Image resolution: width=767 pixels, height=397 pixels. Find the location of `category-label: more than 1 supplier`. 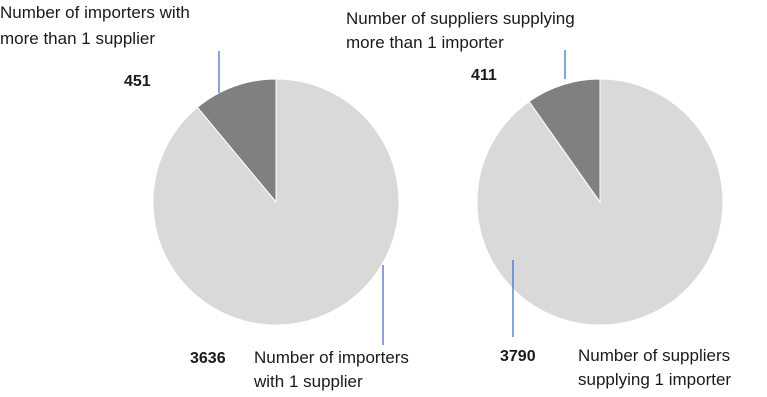

category-label: more than 1 supplier is located at coordinates (77, 38).